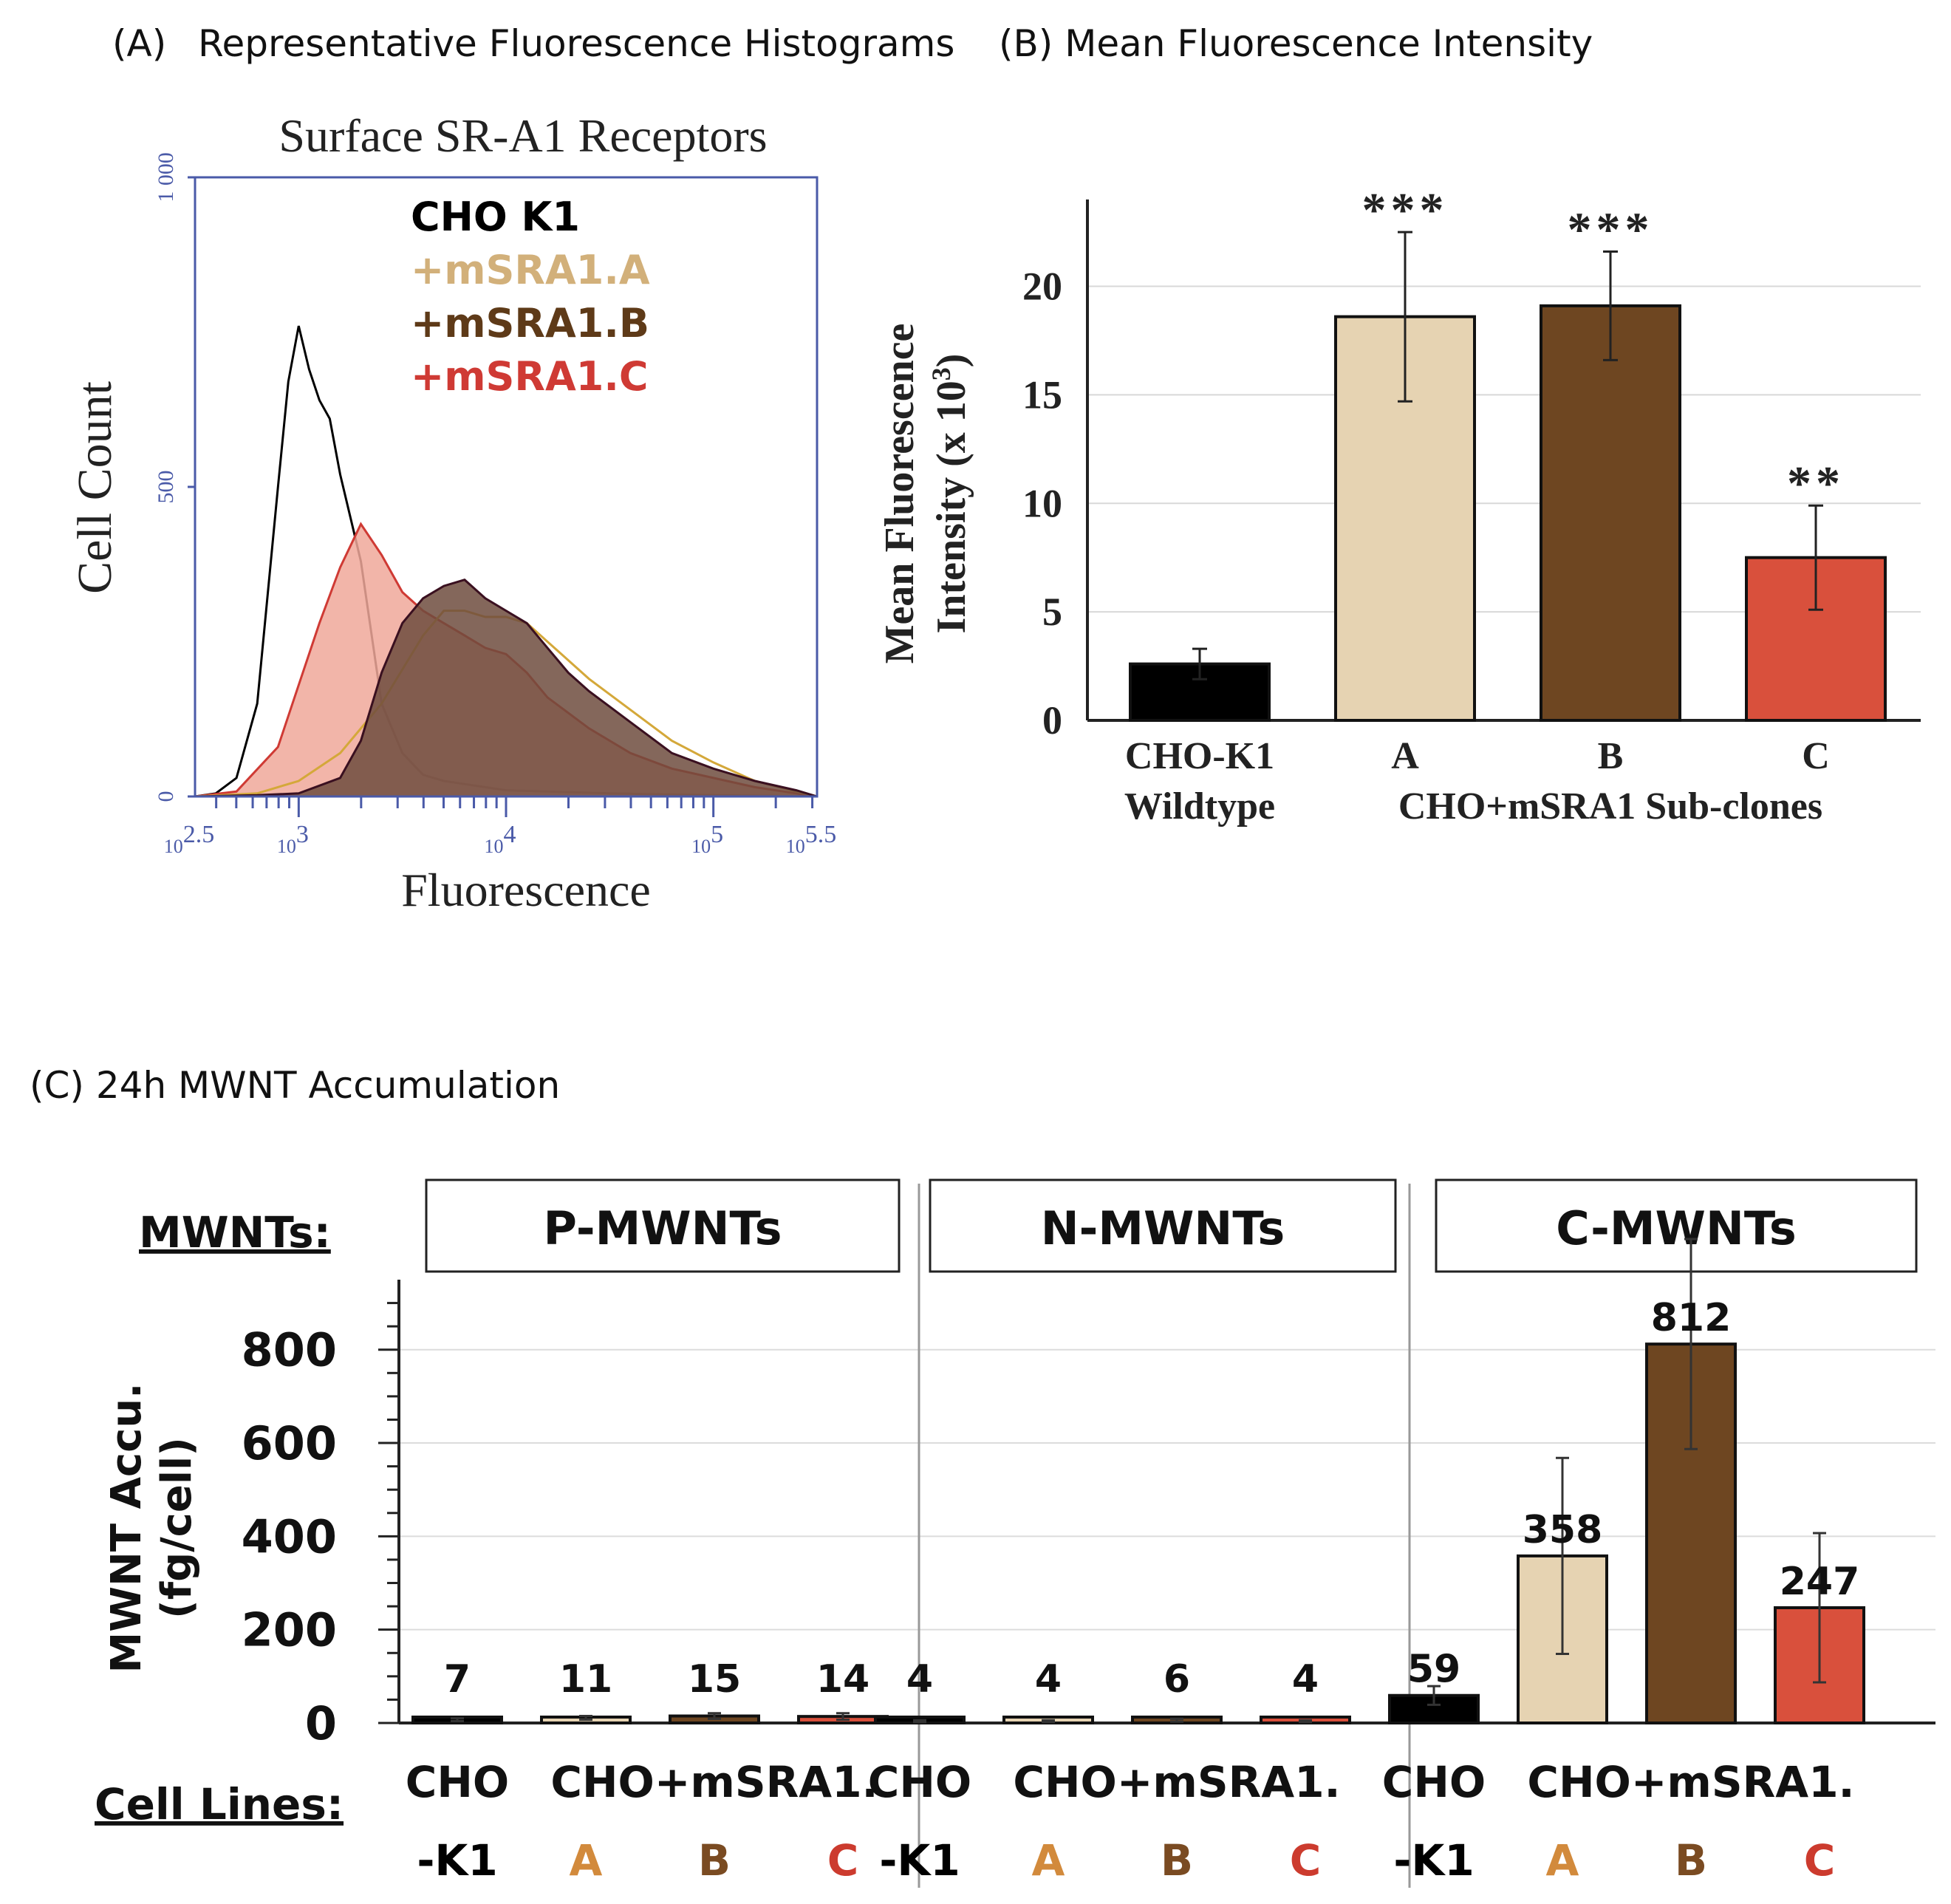  I want to click on histogram-xtick-label: 10⁵, so click(707, 839).